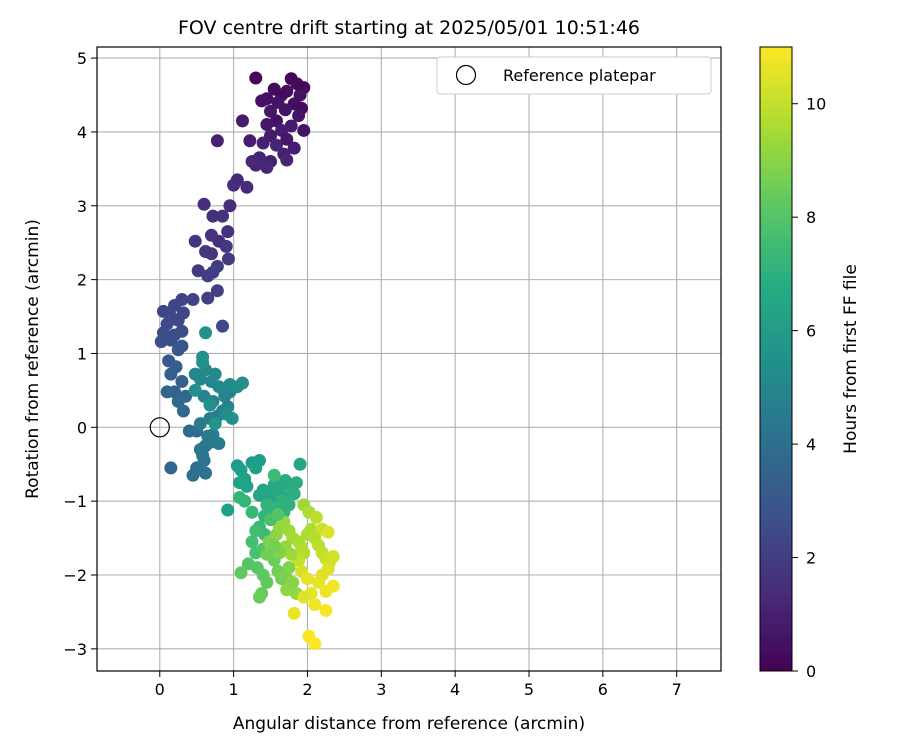  What do you see at coordinates (851, 359) in the screenshot?
I see `colorbar-label: Hours from first FF file` at bounding box center [851, 359].